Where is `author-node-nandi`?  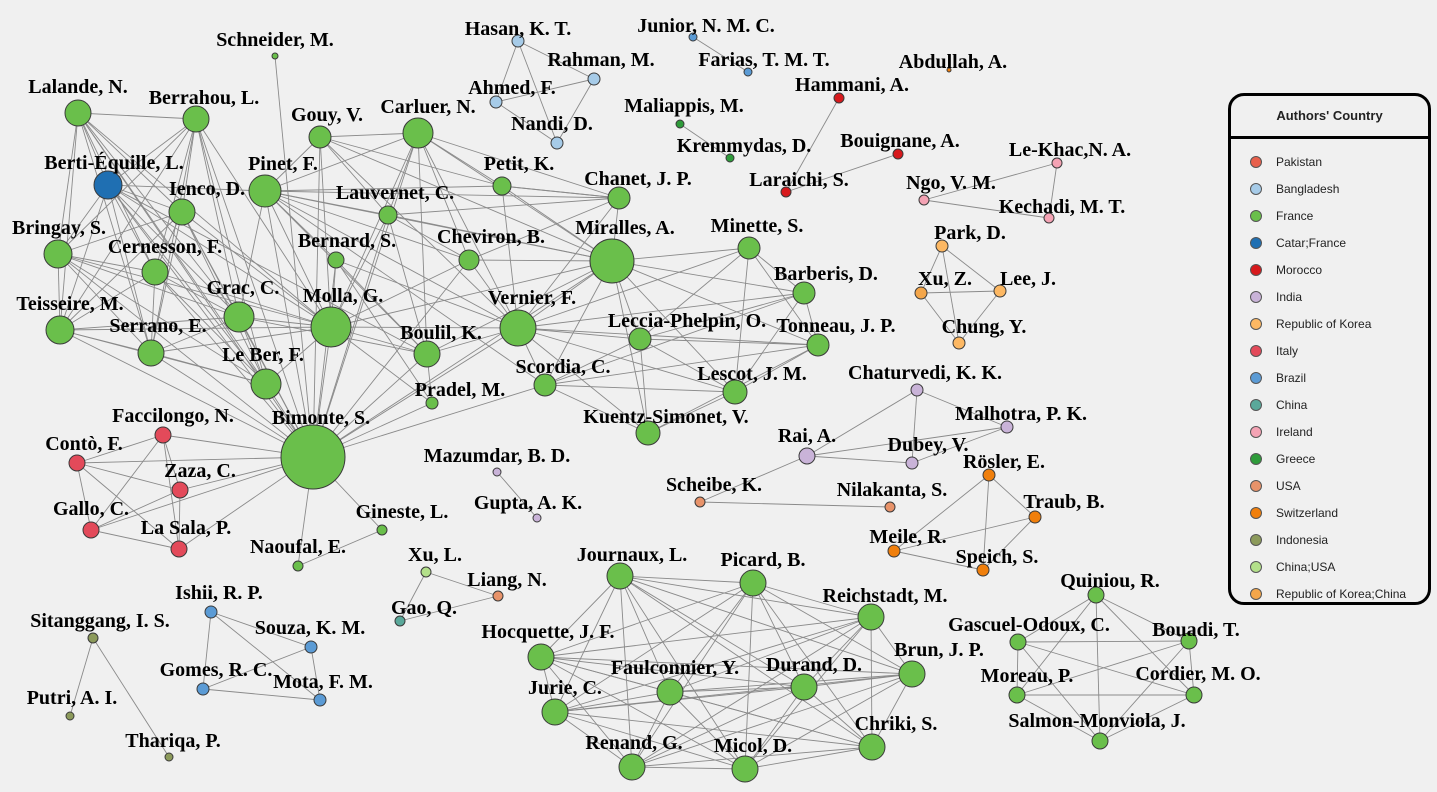
author-node-nandi is located at coordinates (557, 143).